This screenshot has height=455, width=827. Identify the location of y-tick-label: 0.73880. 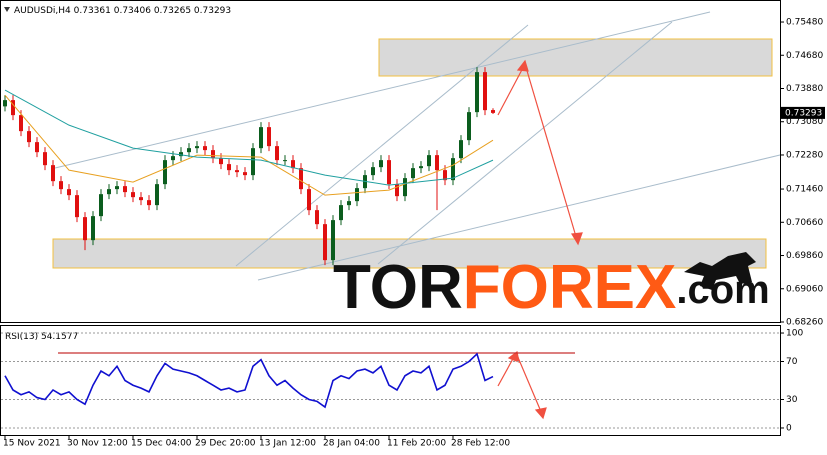
(804, 89).